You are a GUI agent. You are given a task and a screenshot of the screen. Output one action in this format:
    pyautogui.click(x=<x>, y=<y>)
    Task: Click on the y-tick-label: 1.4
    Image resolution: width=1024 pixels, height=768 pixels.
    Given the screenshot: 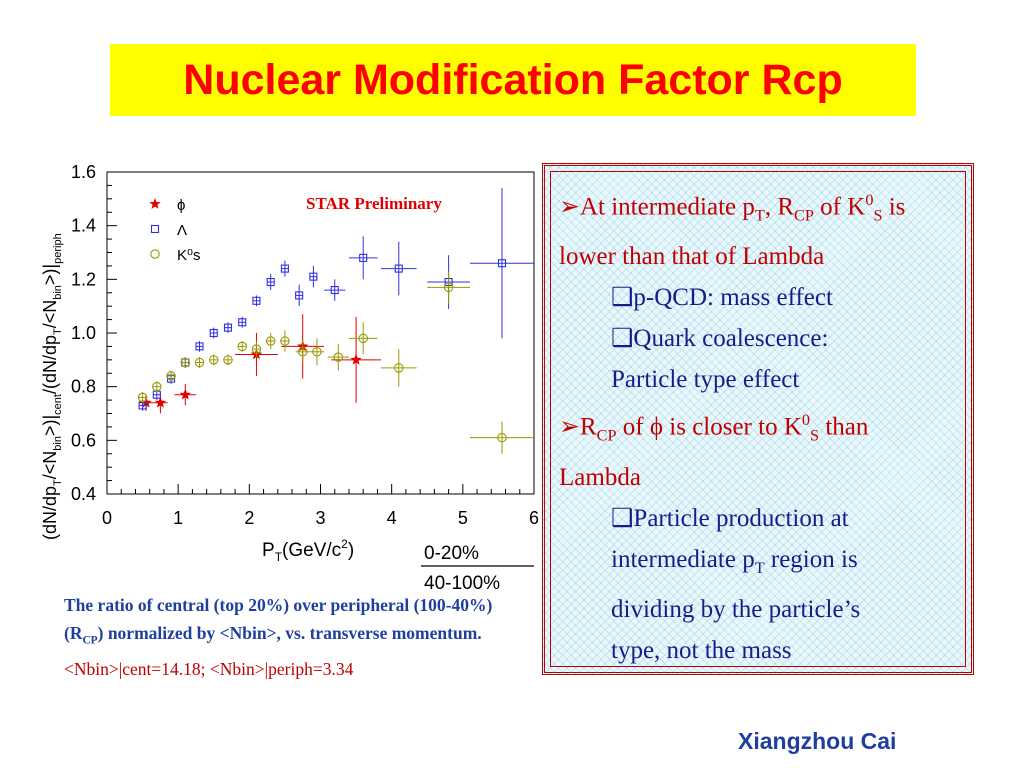 What is the action you would take?
    pyautogui.click(x=83, y=226)
    